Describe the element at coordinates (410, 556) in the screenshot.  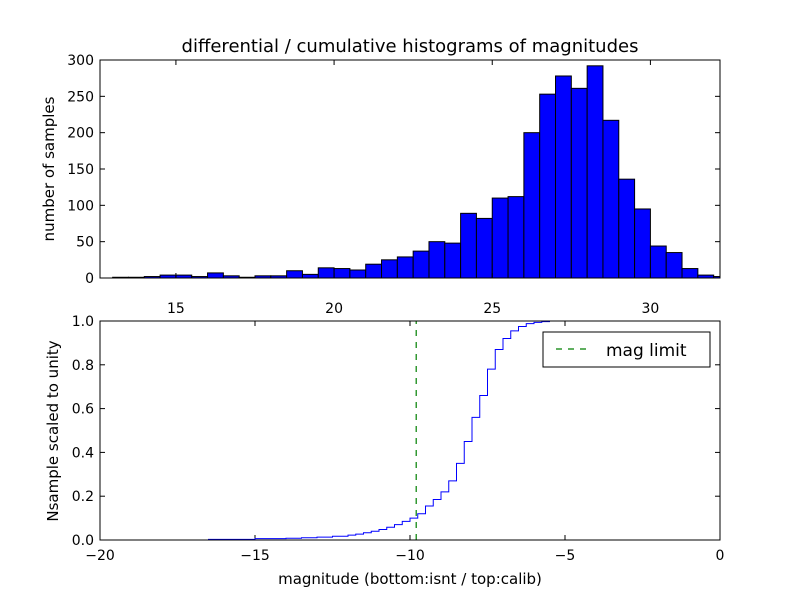
I see `cumulative-x-tick-label: −10` at that location.